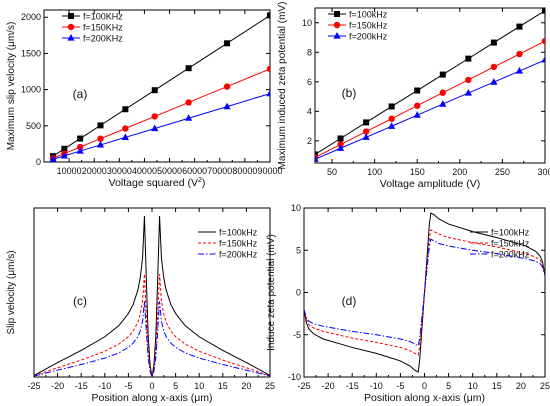  What do you see at coordinates (31, 17) in the screenshot?
I see `y-tick-label: 2000` at bounding box center [31, 17].